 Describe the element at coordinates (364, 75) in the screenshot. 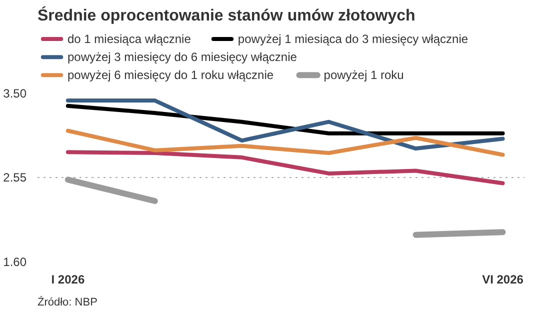

I see `legend-label: powyżej 1 roku` at that location.